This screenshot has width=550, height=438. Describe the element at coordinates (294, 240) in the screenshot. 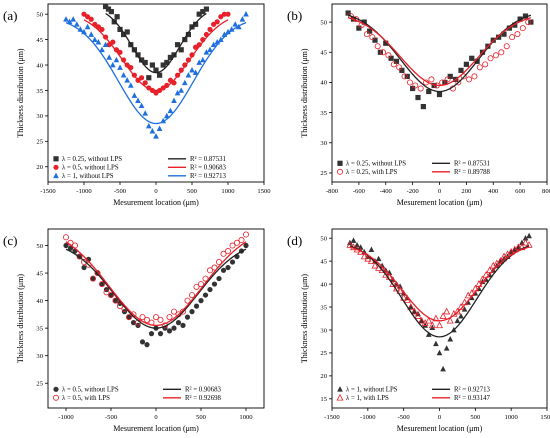

I see `panel-label: (d)` at that location.